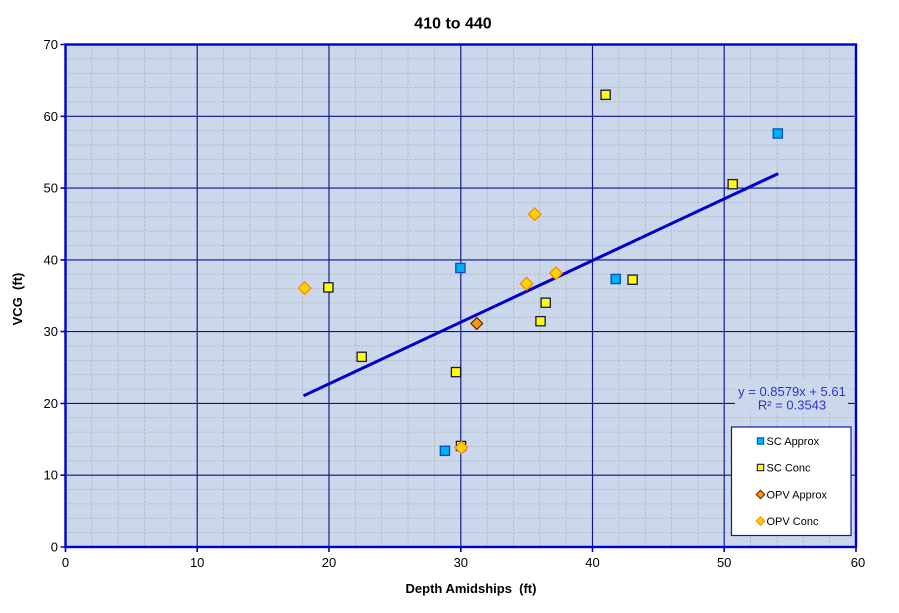  What do you see at coordinates (793, 442) in the screenshot?
I see `svg-text: SC Approx` at bounding box center [793, 442].